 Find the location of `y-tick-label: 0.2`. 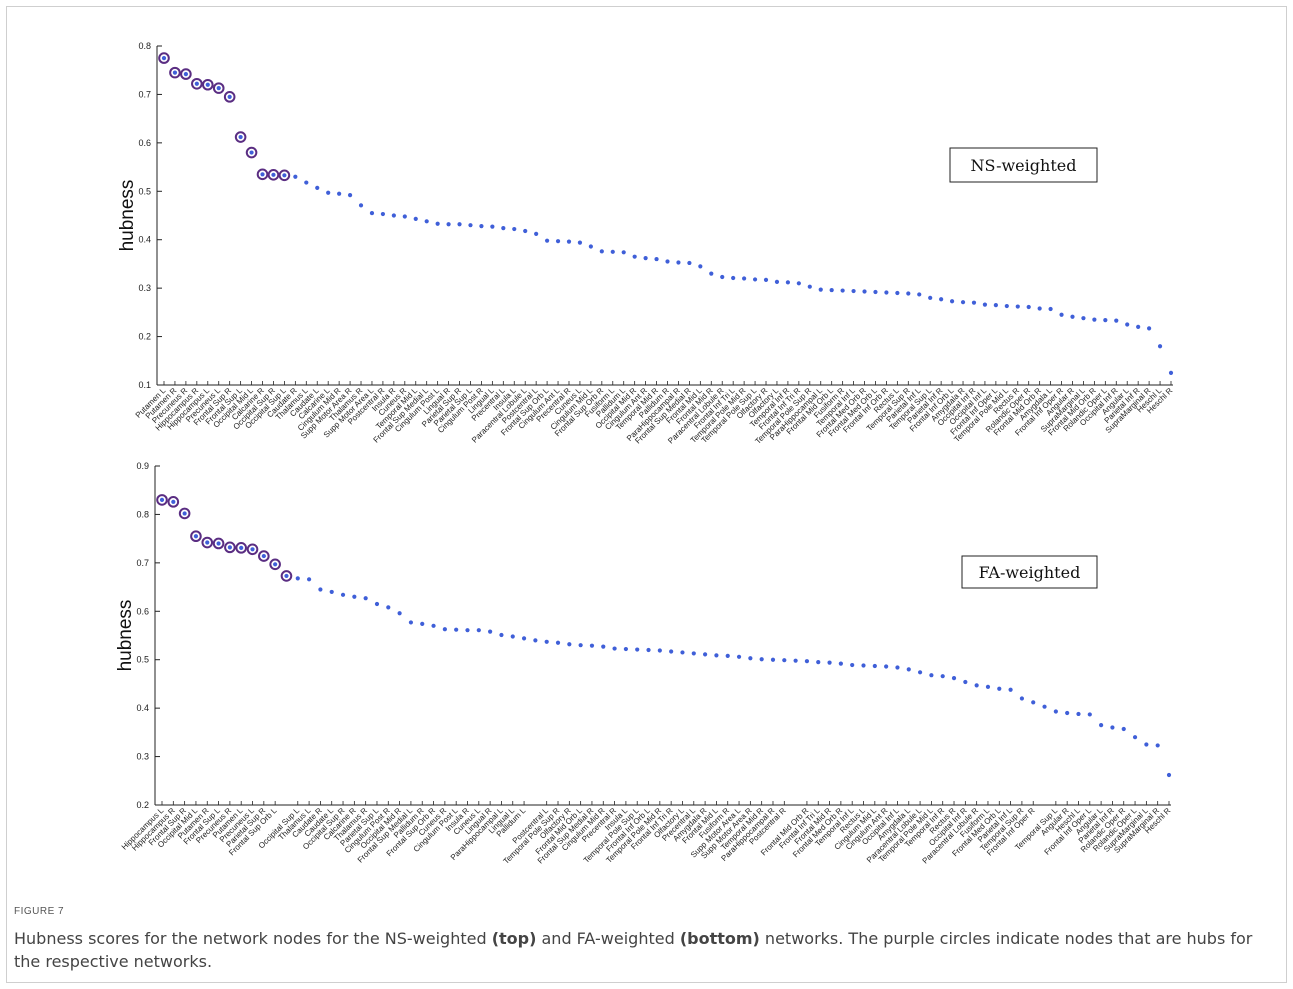

y-tick-label: 0.2 is located at coordinates (144, 337).